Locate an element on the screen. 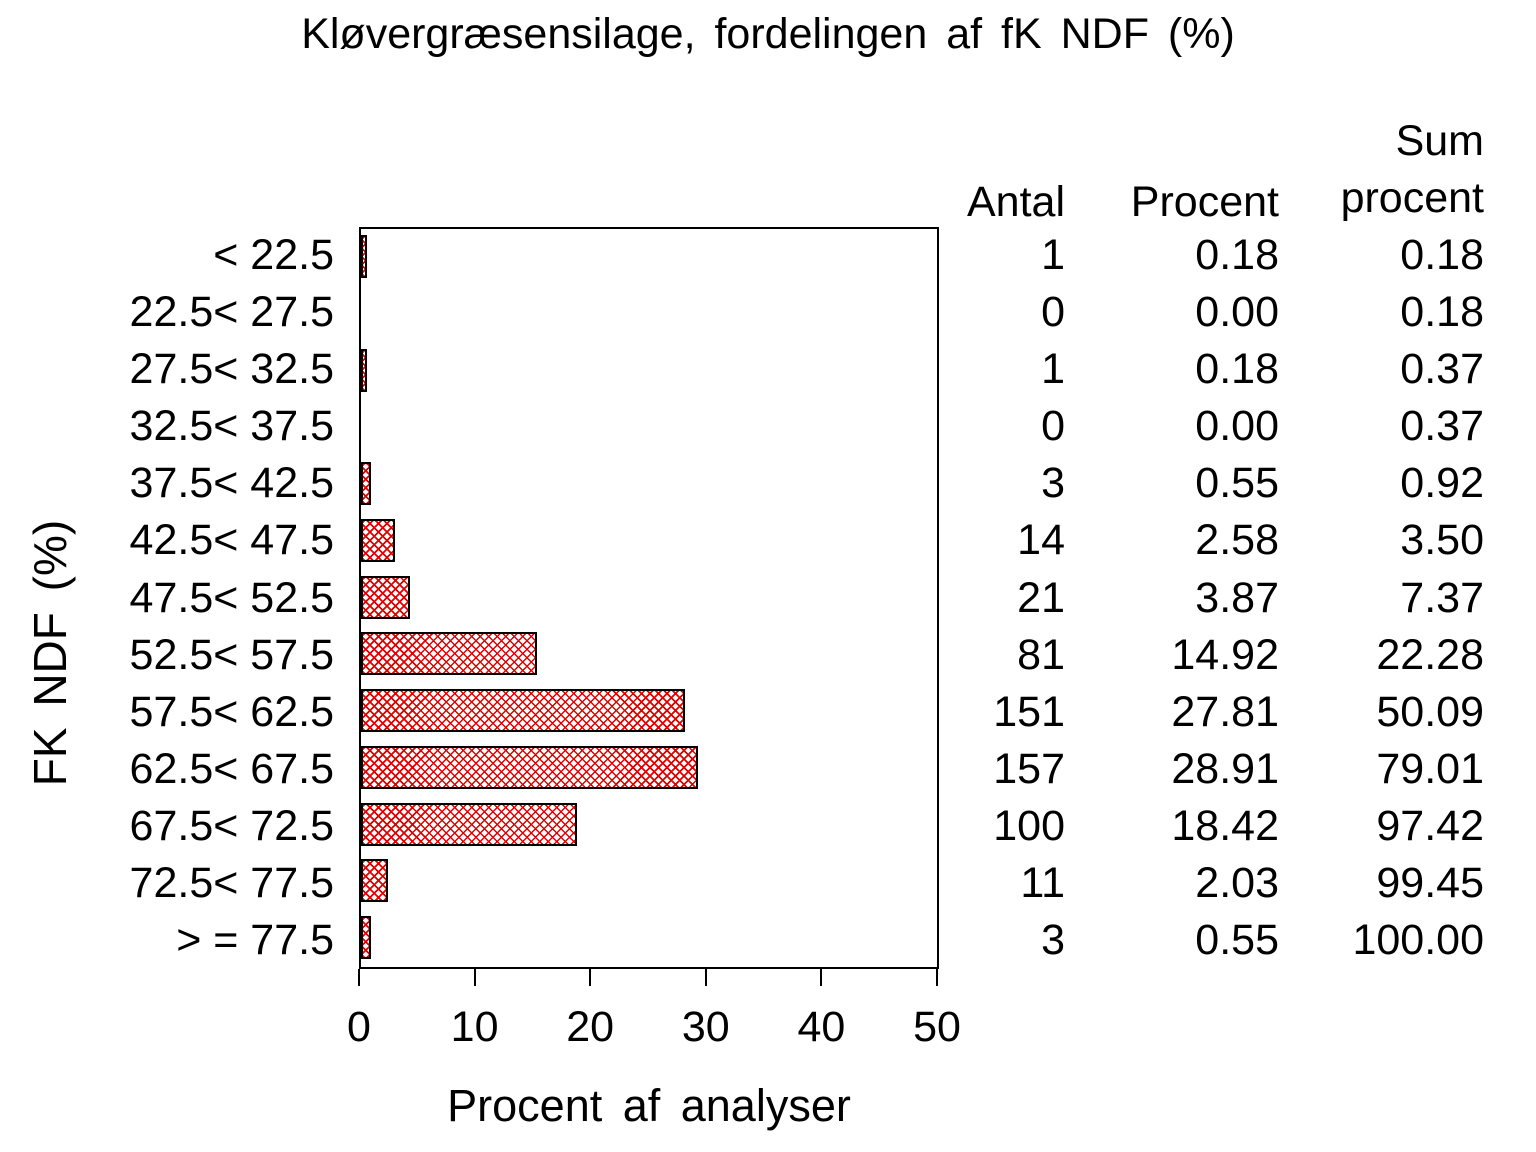  x-axis-tick-label: 0 is located at coordinates (359, 1027).